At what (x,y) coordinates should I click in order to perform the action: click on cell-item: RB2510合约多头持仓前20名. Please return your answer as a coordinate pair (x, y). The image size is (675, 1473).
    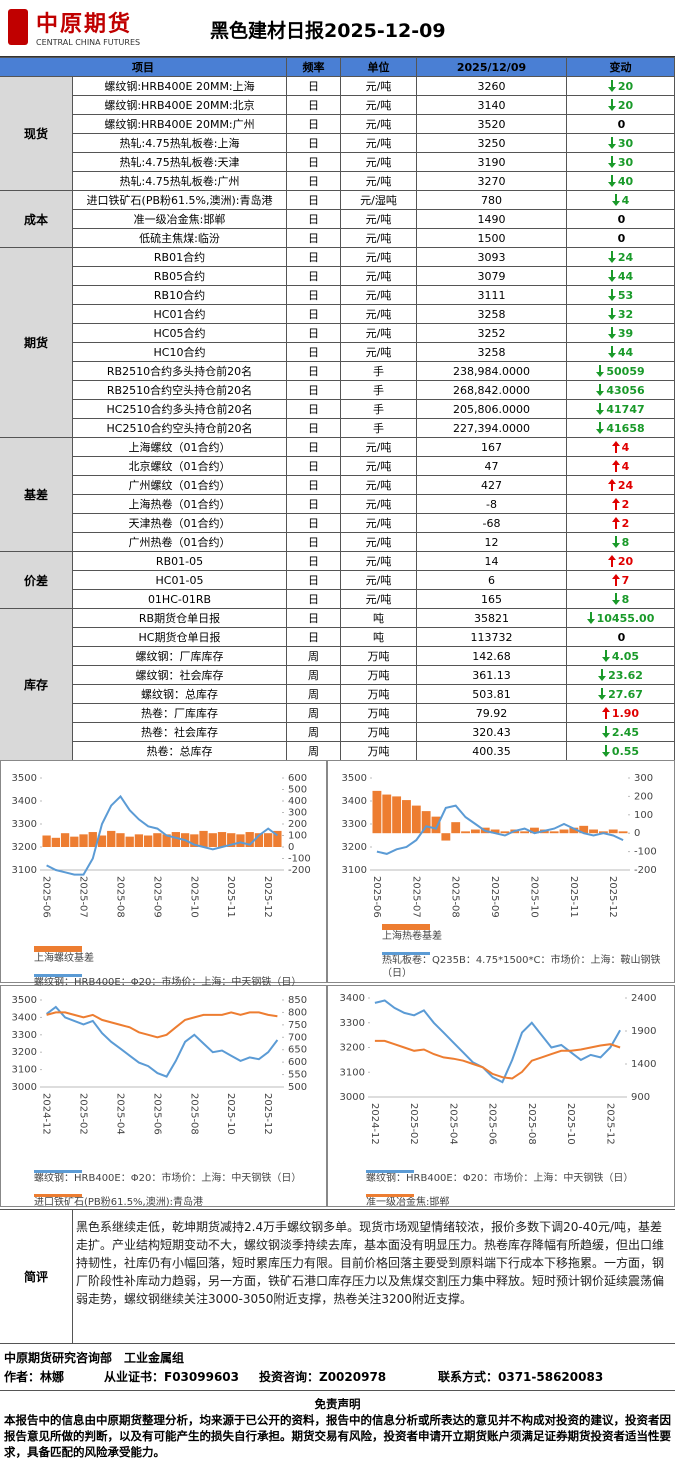
    Looking at the image, I should click on (180, 371).